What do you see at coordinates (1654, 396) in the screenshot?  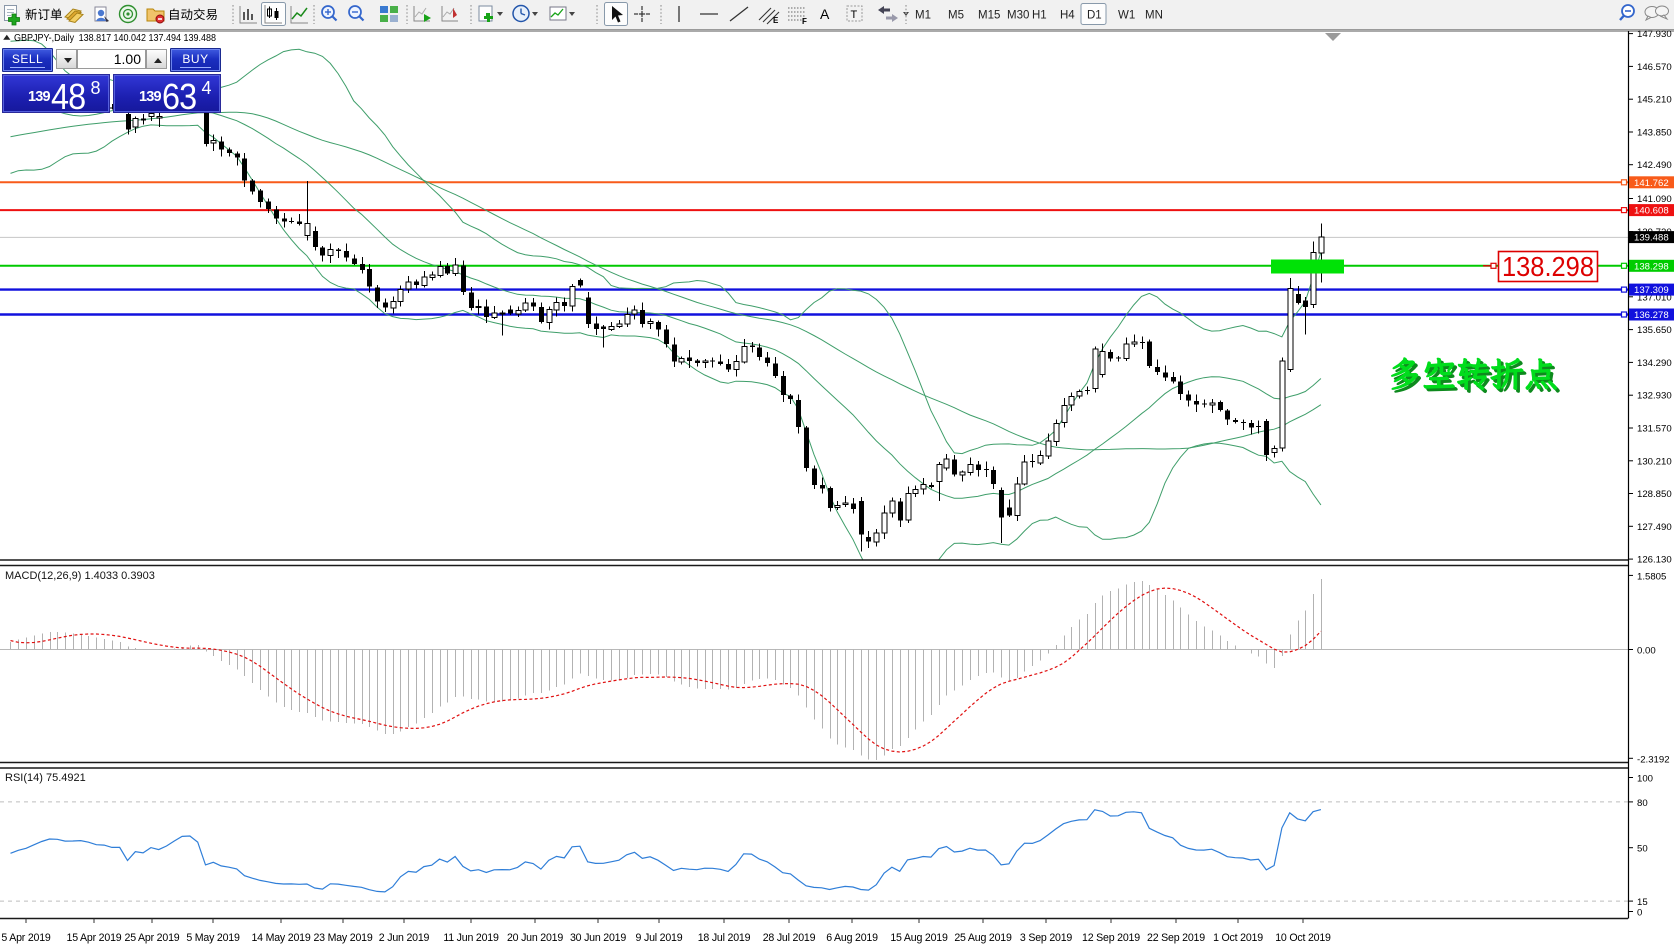 I see `svg-text: 132.930` at bounding box center [1654, 396].